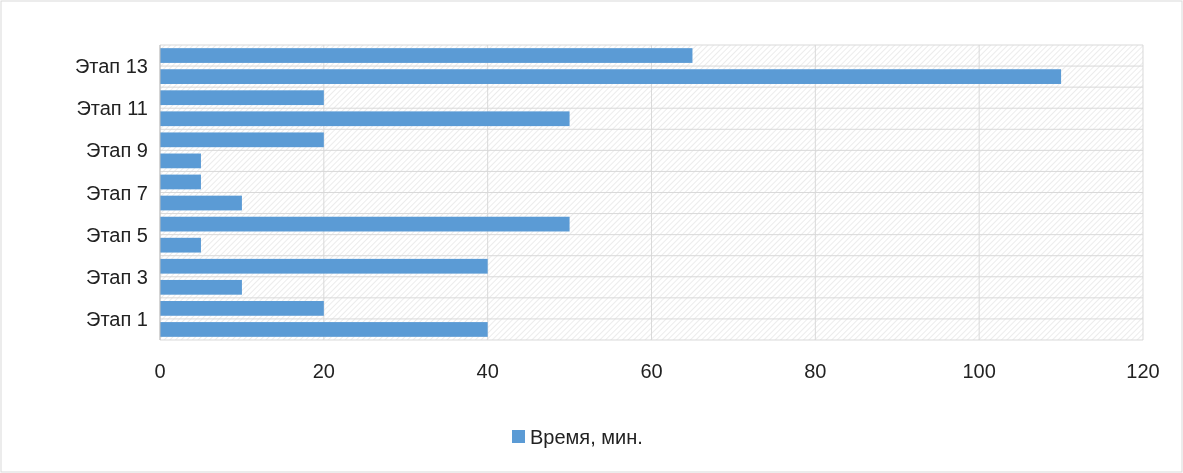 This screenshot has height=473, width=1183. What do you see at coordinates (117, 234) in the screenshot?
I see `y-tick-label: Этап 5` at bounding box center [117, 234].